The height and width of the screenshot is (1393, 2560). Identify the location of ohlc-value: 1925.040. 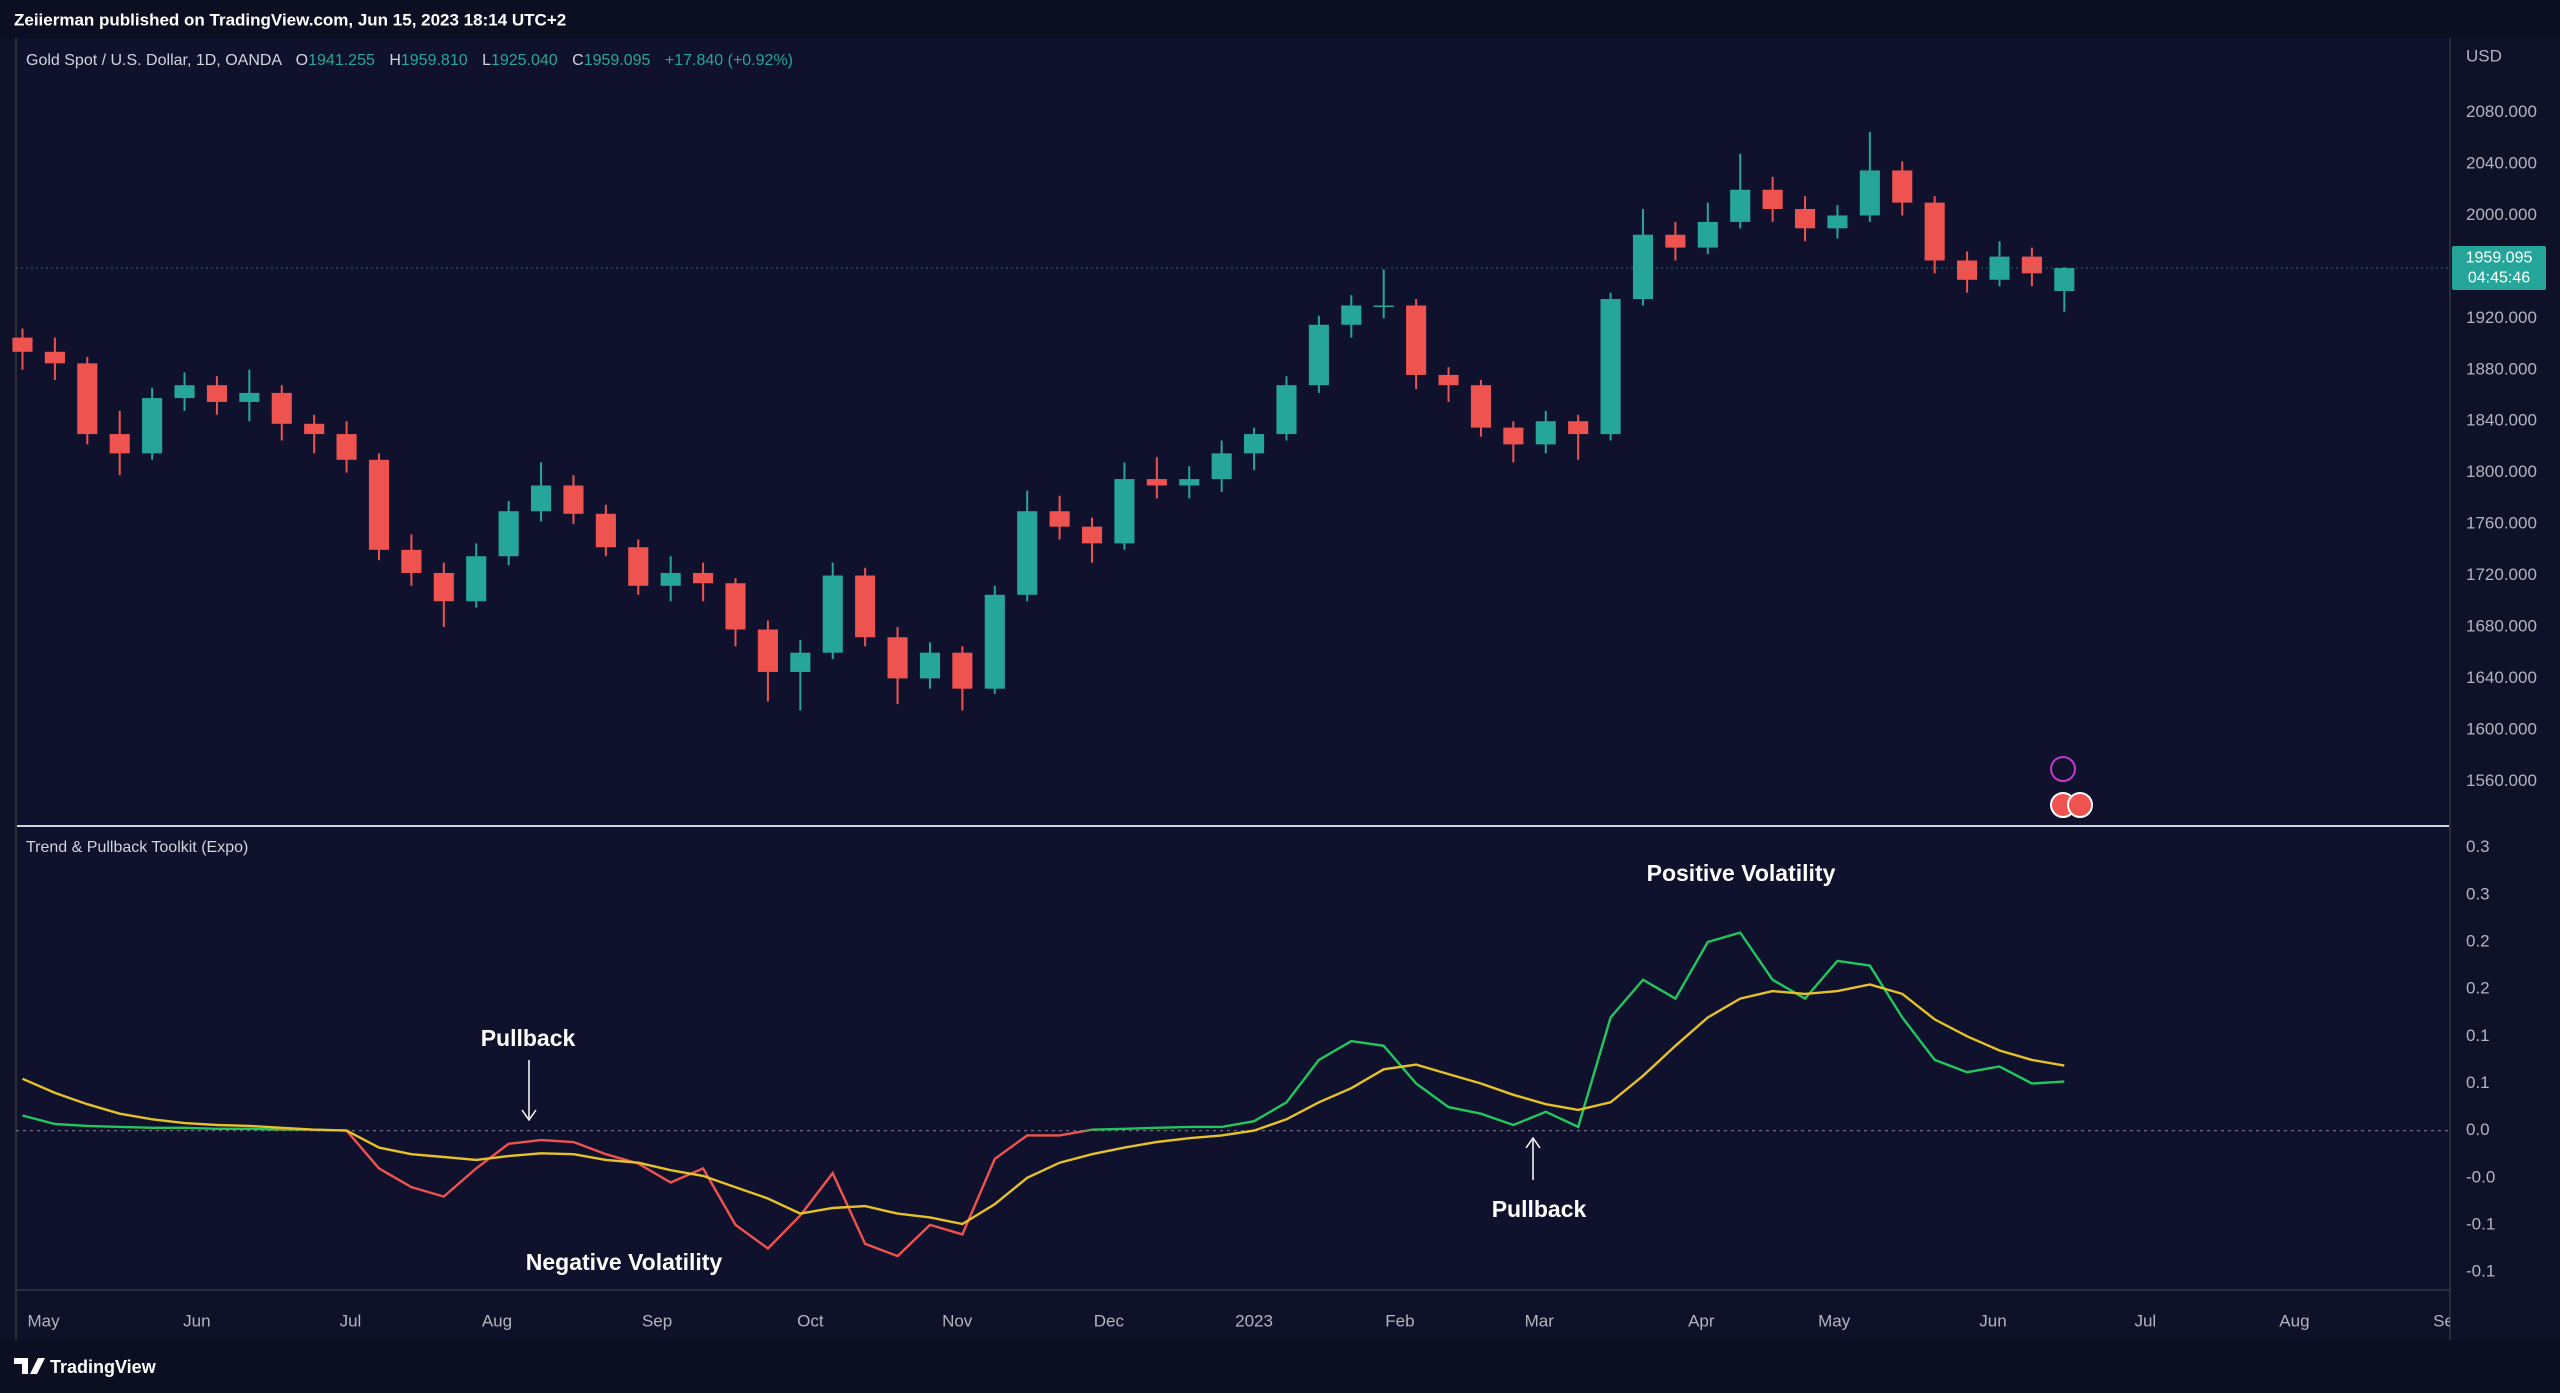
(524, 60).